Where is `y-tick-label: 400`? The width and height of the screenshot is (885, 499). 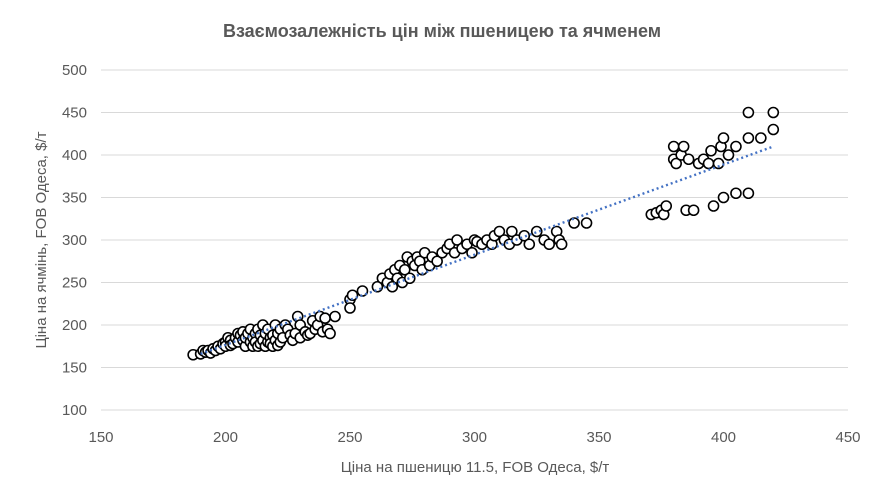
y-tick-label: 400 is located at coordinates (74, 155).